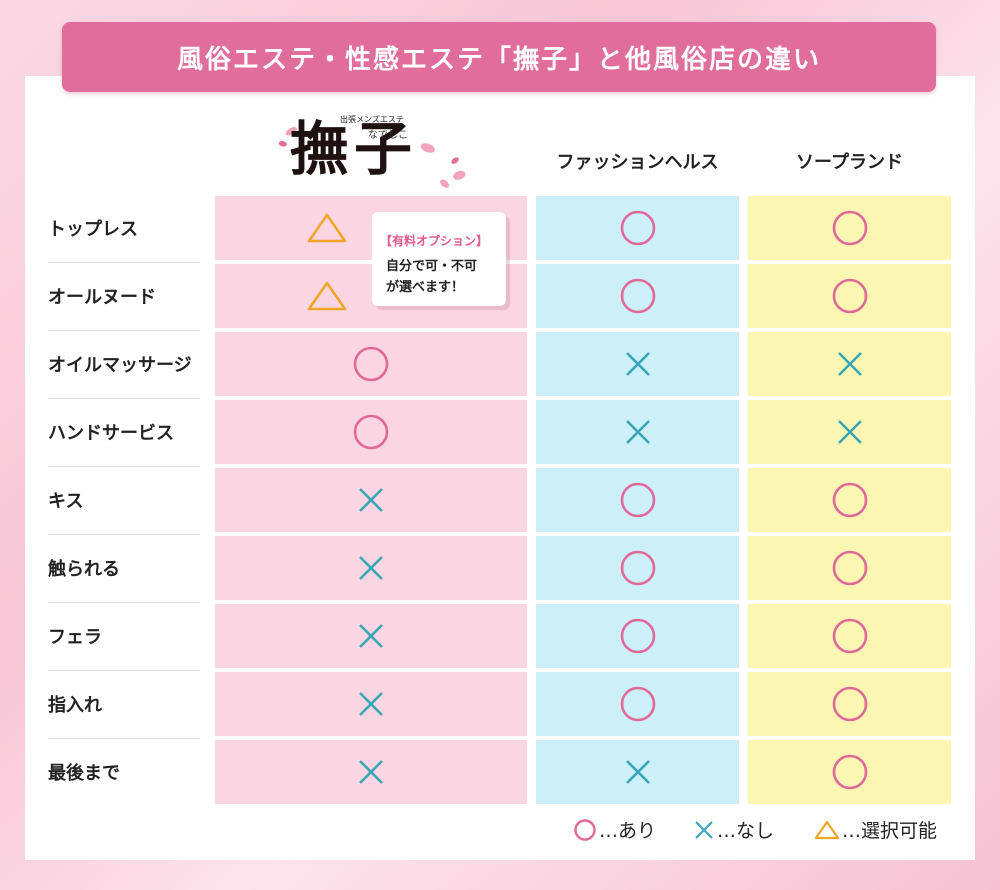 This screenshot has height=890, width=1000. Describe the element at coordinates (849, 162) in the screenshot. I see `column-header-soapland: ソープランド` at that location.